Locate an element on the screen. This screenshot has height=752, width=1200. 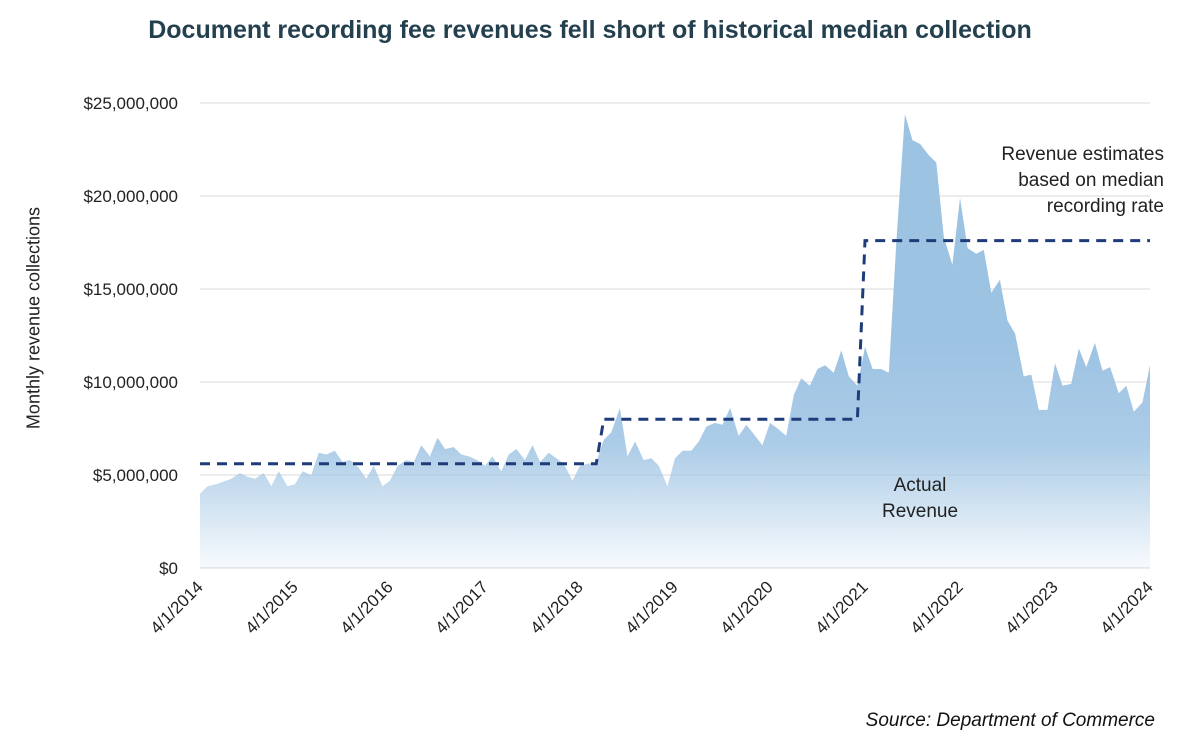
x-tick-label: 4/1/2022 is located at coordinates (937, 607).